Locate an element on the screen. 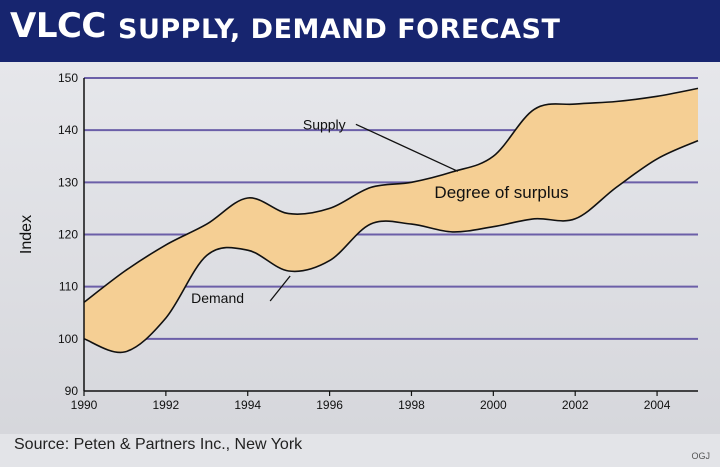  x-tick-label-2004: 2004 is located at coordinates (657, 405).